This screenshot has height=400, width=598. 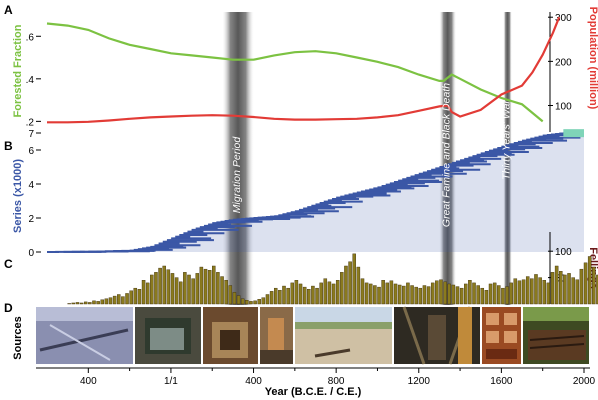 What do you see at coordinates (253, 381) in the screenshot?
I see `x-tick-label: 400` at bounding box center [253, 381].